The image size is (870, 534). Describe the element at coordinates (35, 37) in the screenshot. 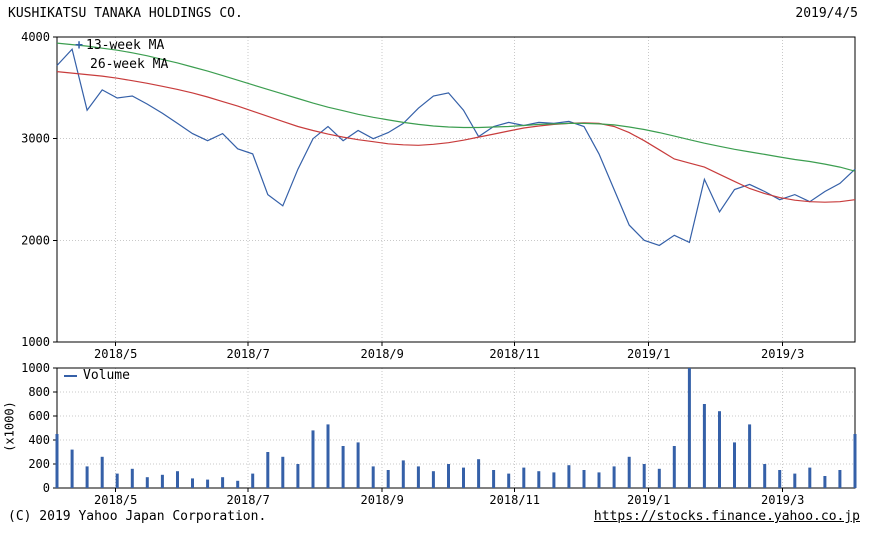

I see `svg-text: 4000` at that location.